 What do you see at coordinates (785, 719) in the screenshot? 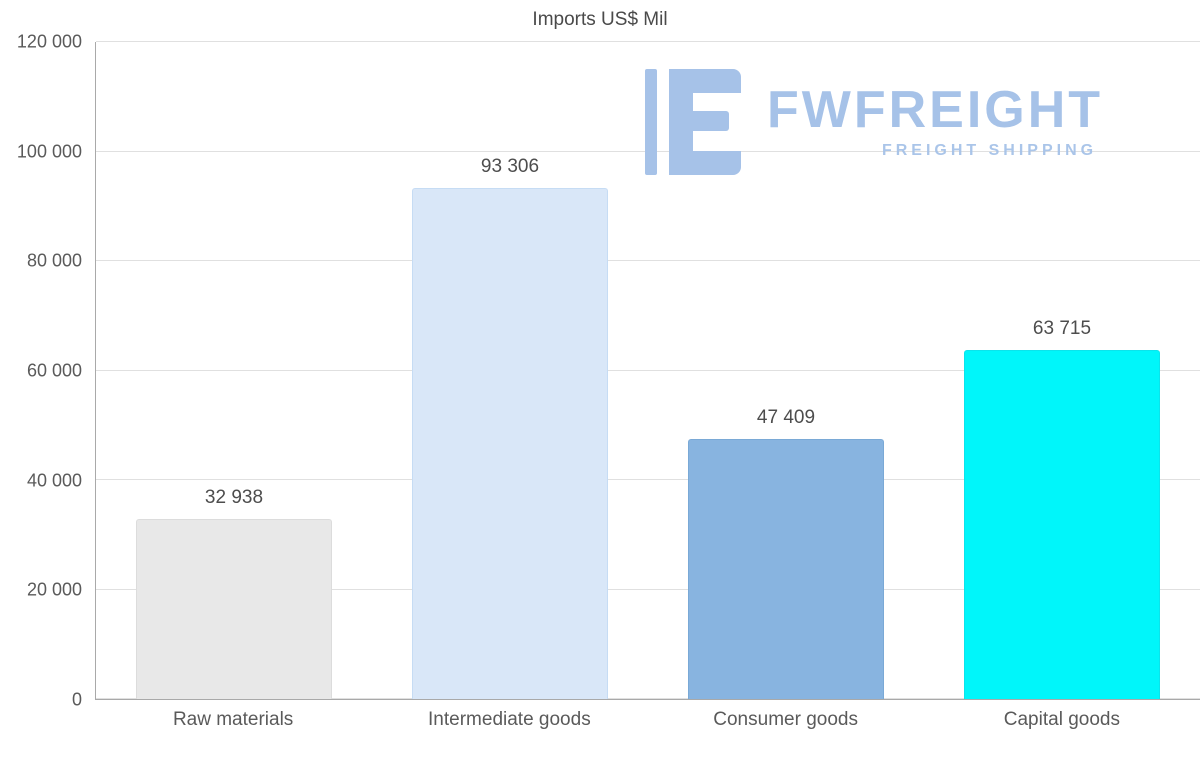
I see `x-category-label: Consumer goods` at bounding box center [785, 719].